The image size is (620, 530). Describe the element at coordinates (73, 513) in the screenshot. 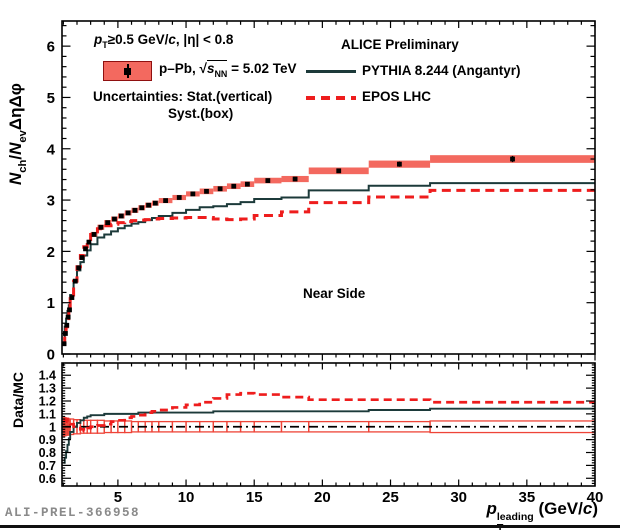

I see `figure-id-watermark: ALI-PREL-366958` at that location.